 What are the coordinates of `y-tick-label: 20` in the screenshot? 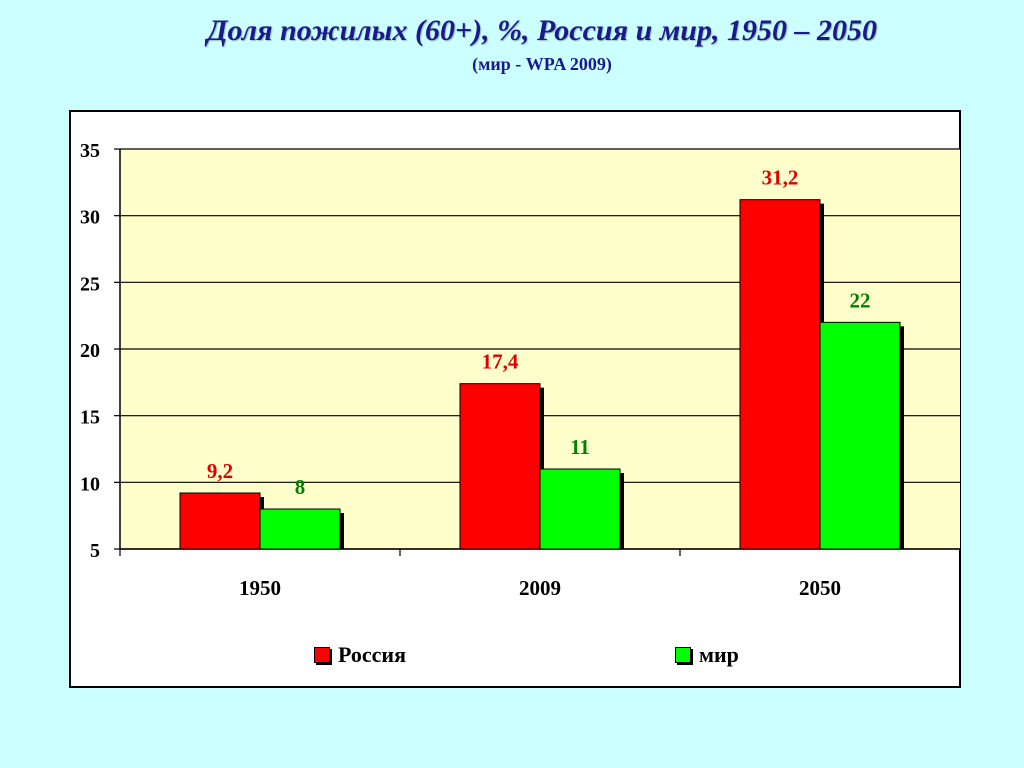 It's located at (90, 351).